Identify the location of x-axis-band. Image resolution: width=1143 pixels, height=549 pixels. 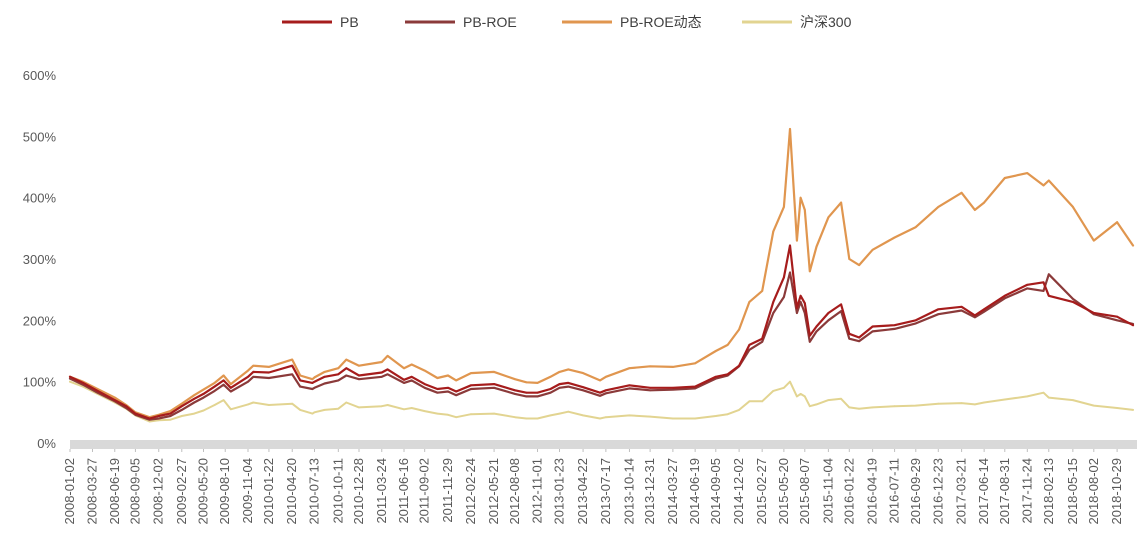
(603, 444).